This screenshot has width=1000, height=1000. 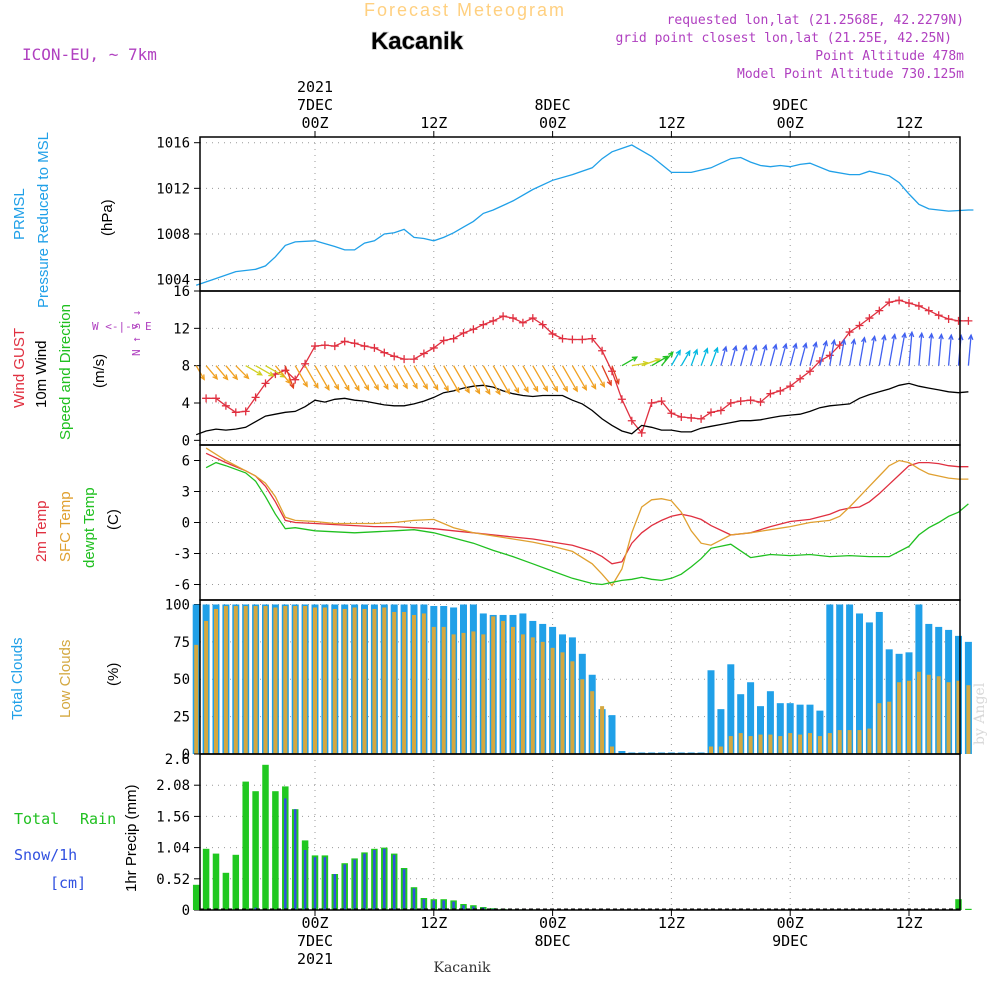 What do you see at coordinates (65, 679) in the screenshot?
I see `cloud-label-low: Low Clouds` at bounding box center [65, 679].